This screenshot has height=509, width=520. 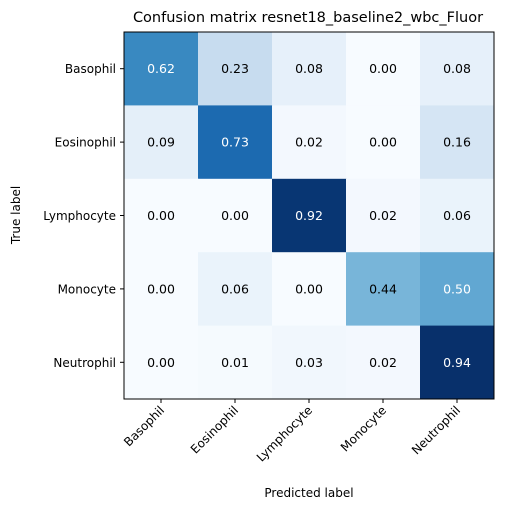 I want to click on cell-label-2-2: 0.92, so click(x=309, y=215).